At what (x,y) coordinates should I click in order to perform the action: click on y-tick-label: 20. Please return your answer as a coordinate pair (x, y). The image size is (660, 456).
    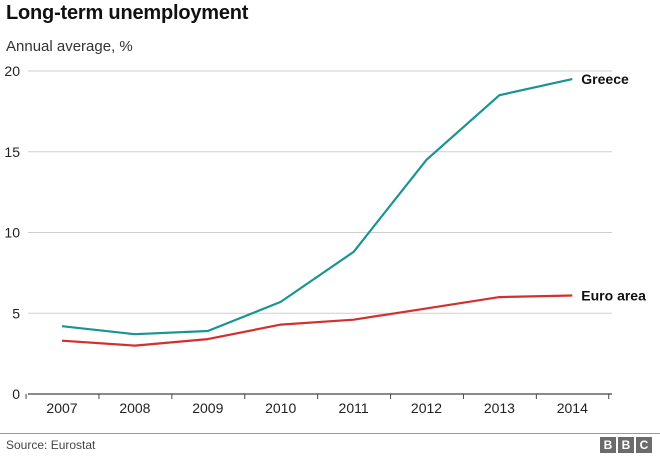
    Looking at the image, I should click on (12, 71).